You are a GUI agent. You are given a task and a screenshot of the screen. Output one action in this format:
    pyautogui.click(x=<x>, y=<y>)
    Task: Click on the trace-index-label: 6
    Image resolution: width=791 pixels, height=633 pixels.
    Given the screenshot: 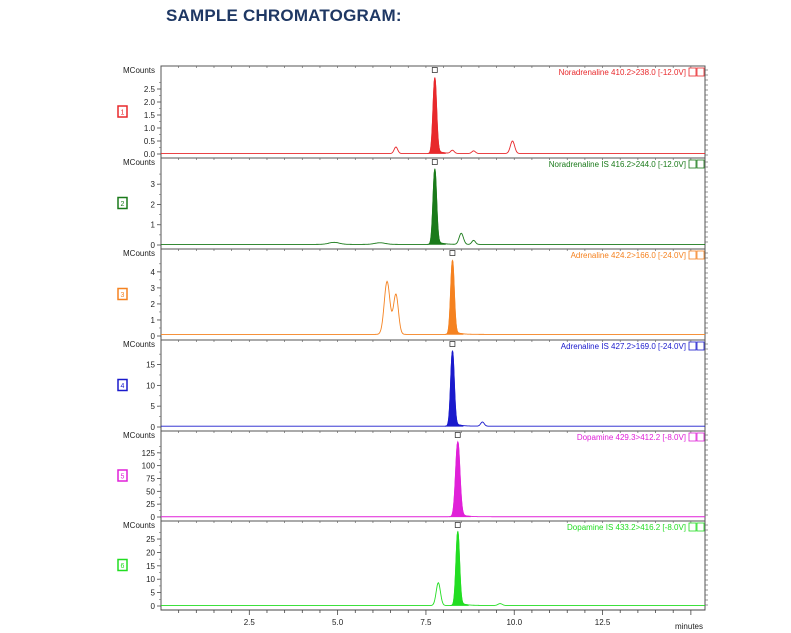 What is the action you would take?
    pyautogui.click(x=123, y=566)
    